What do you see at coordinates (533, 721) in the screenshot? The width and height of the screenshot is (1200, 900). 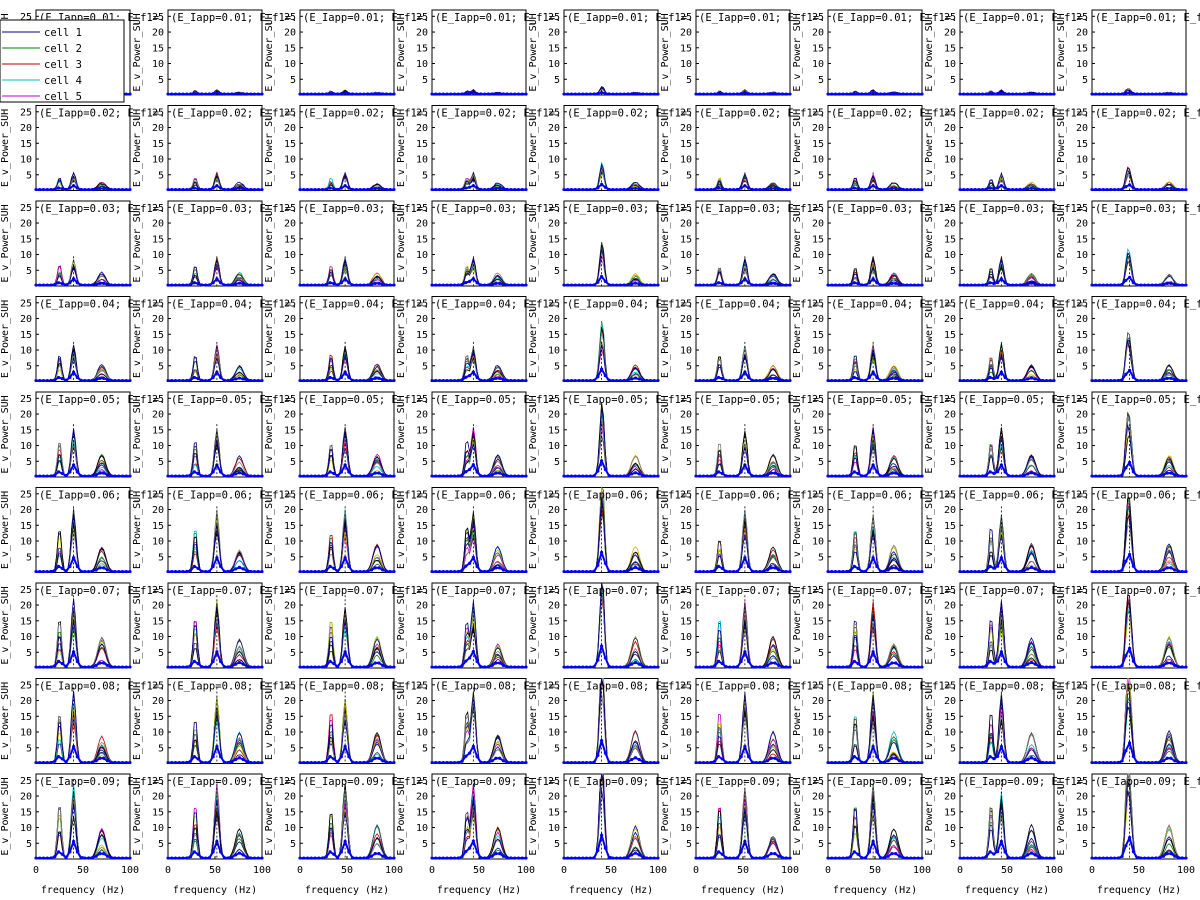 I see `y-axis-label: E_v_Power_SUH` at bounding box center [533, 721].